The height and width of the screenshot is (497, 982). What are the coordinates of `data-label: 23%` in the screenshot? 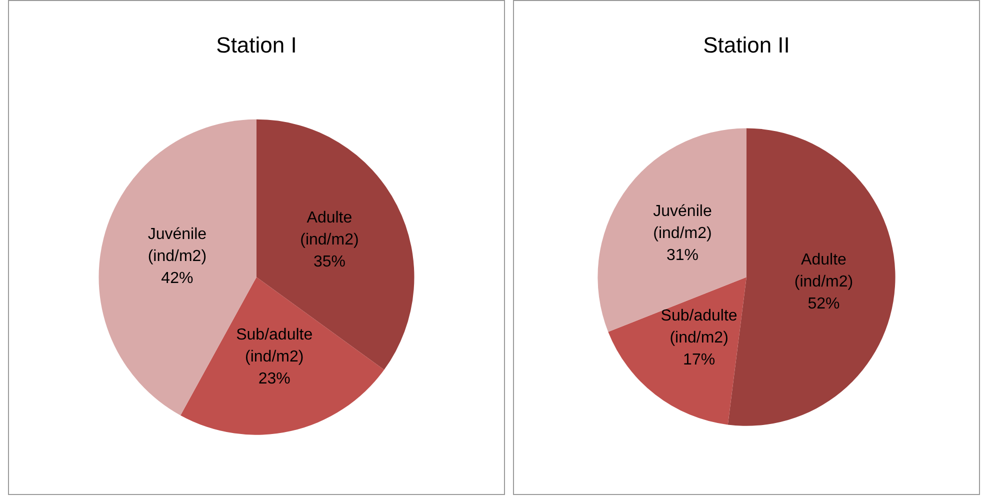 It's located at (274, 379).